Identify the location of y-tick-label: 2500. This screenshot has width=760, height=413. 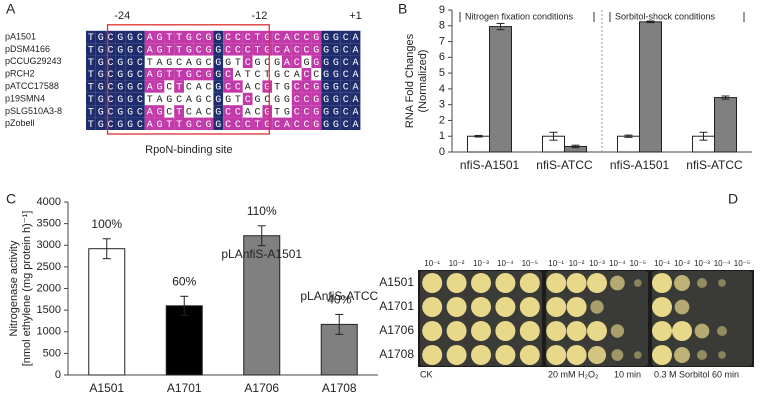
(49, 267).